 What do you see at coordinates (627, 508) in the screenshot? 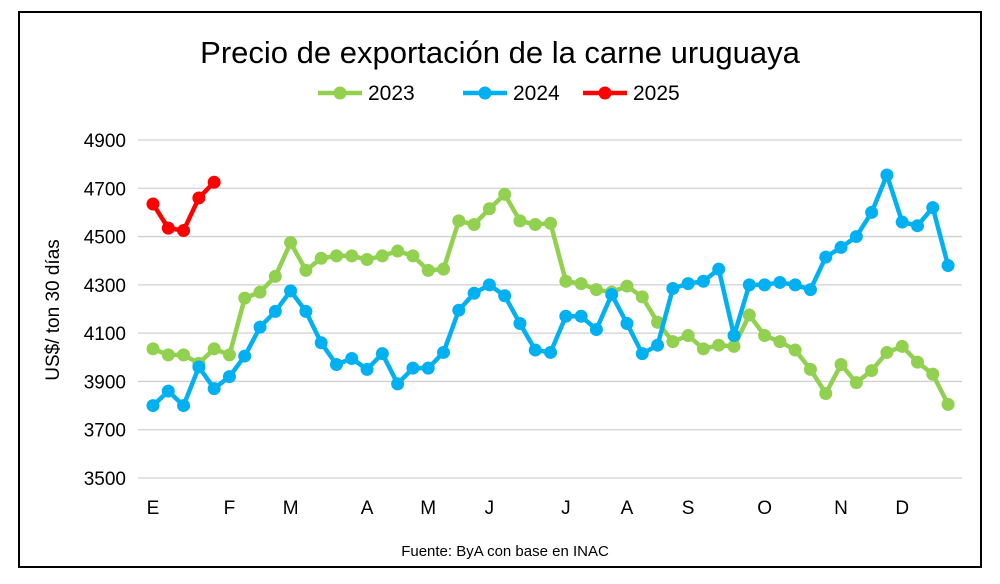
I see `x-tick-label: A` at bounding box center [627, 508].